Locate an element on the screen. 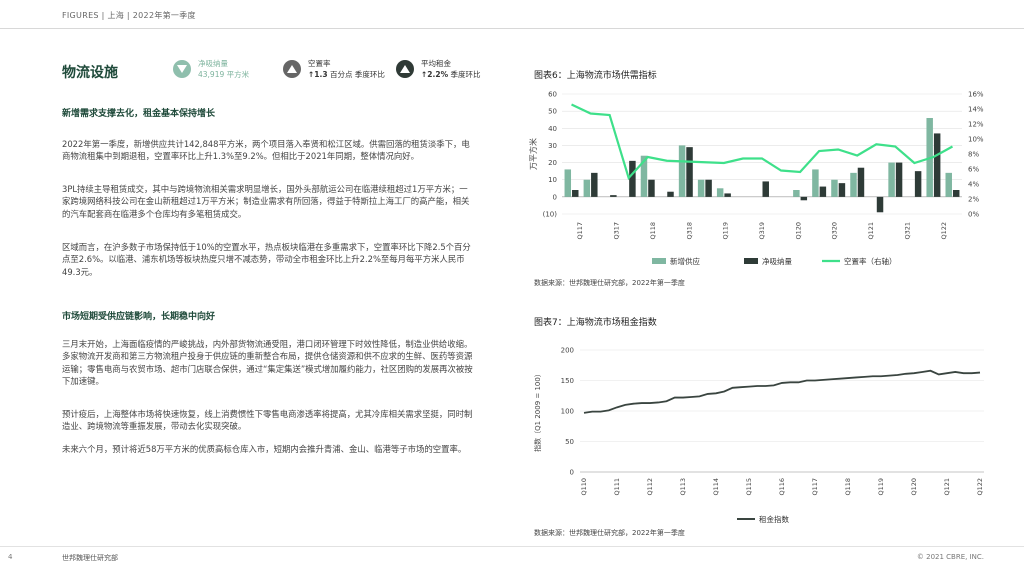  y-tick-label: 0 is located at coordinates (555, 197).